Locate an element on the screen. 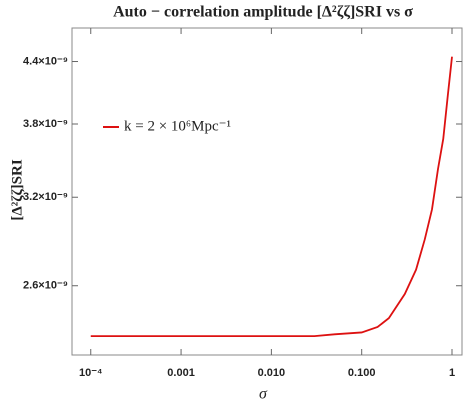 The image size is (463, 409). y-tick-label: 3.2×10⁻⁹ is located at coordinates (45, 197).